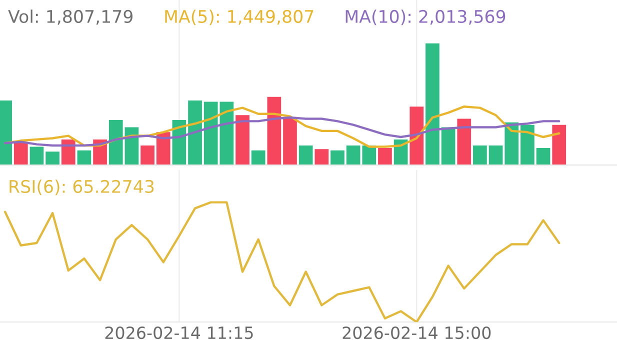 Image resolution: width=617 pixels, height=347 pixels. I want to click on text: MA(5): 1,449,807, so click(239, 18).